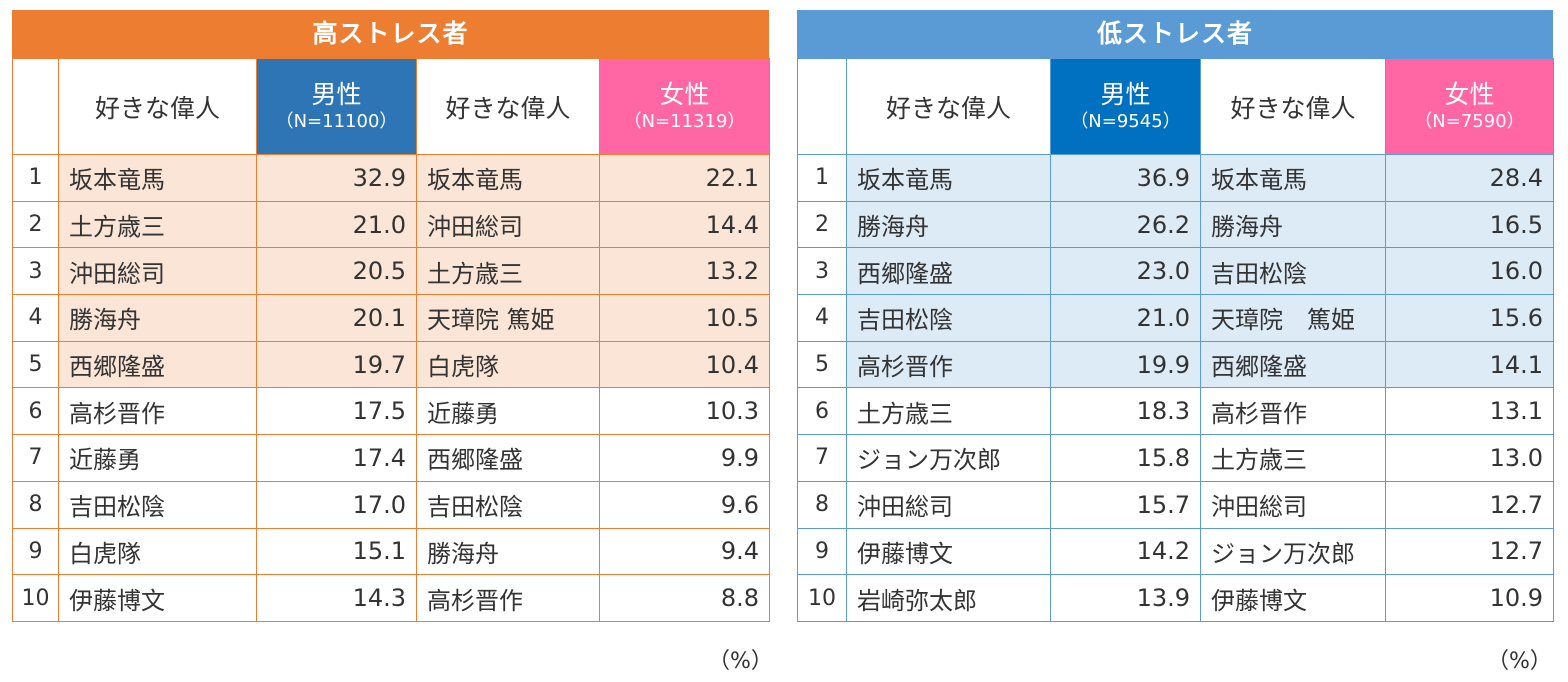 The image size is (1568, 682). I want to click on female-value-cell: 9.9, so click(684, 458).